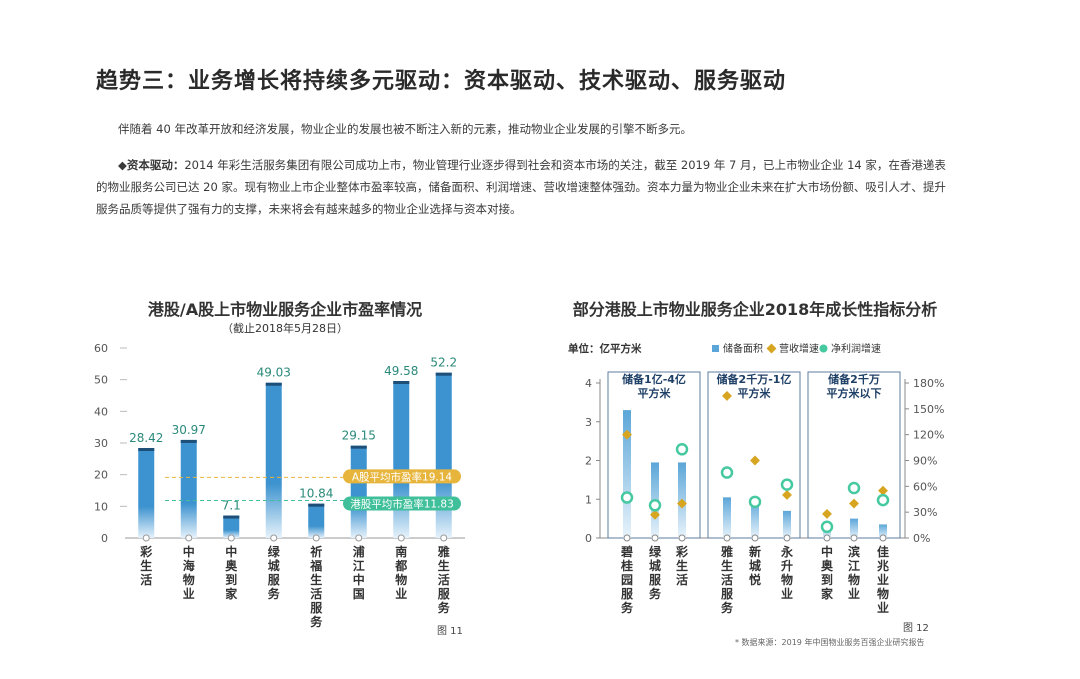 This screenshot has height=679, width=1080. I want to click on x-tick-label: 中海物业, so click(189, 572).